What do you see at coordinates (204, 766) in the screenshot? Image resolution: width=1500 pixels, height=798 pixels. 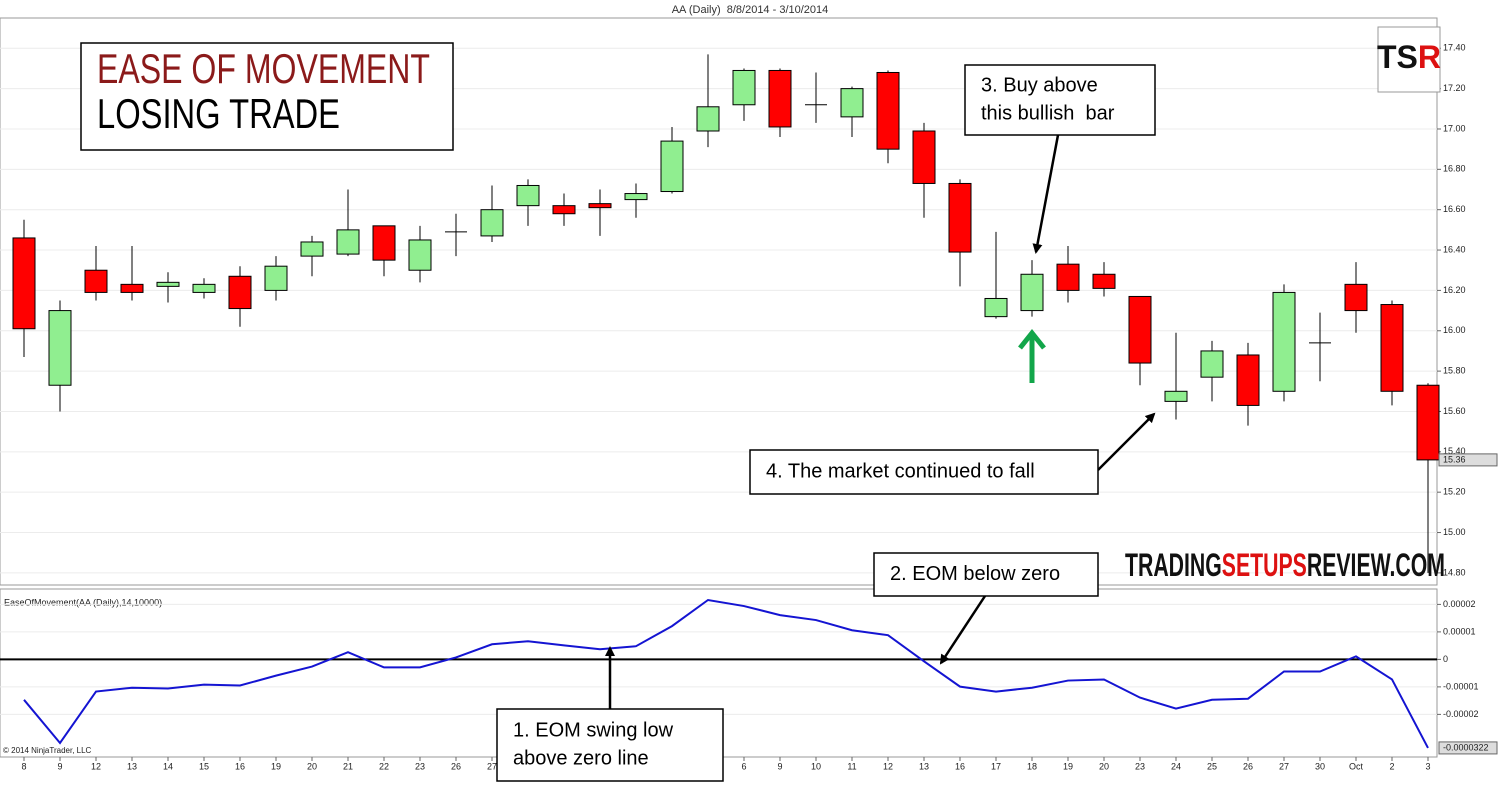 I see `x-tick-label: 15` at bounding box center [204, 766].